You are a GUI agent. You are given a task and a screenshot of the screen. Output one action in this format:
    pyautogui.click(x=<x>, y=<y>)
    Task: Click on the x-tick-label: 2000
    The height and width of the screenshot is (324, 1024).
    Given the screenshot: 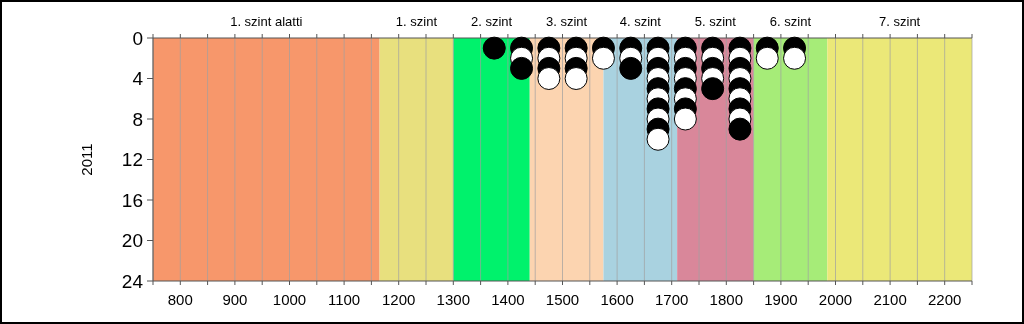 What is the action you would take?
    pyautogui.click(x=835, y=299)
    